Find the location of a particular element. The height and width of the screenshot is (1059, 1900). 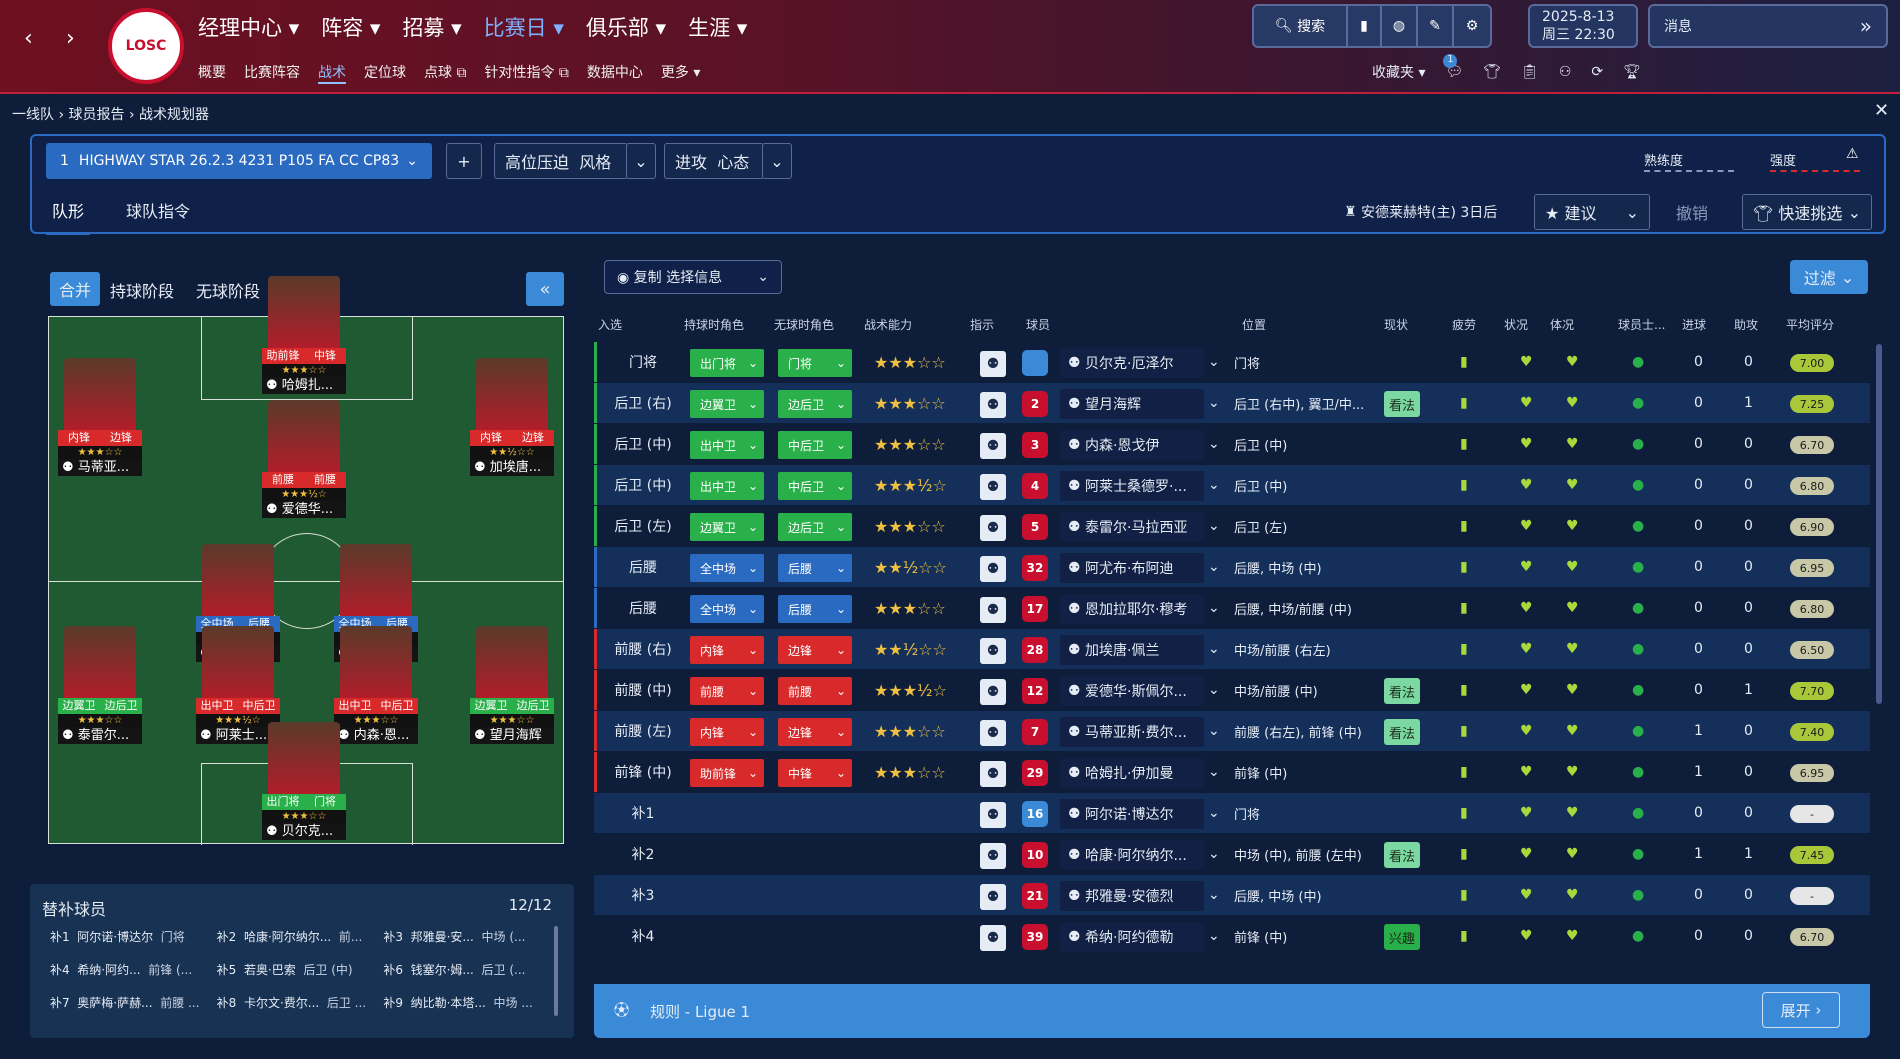

subnav-data-hub: 数据中心 is located at coordinates (614, 73).